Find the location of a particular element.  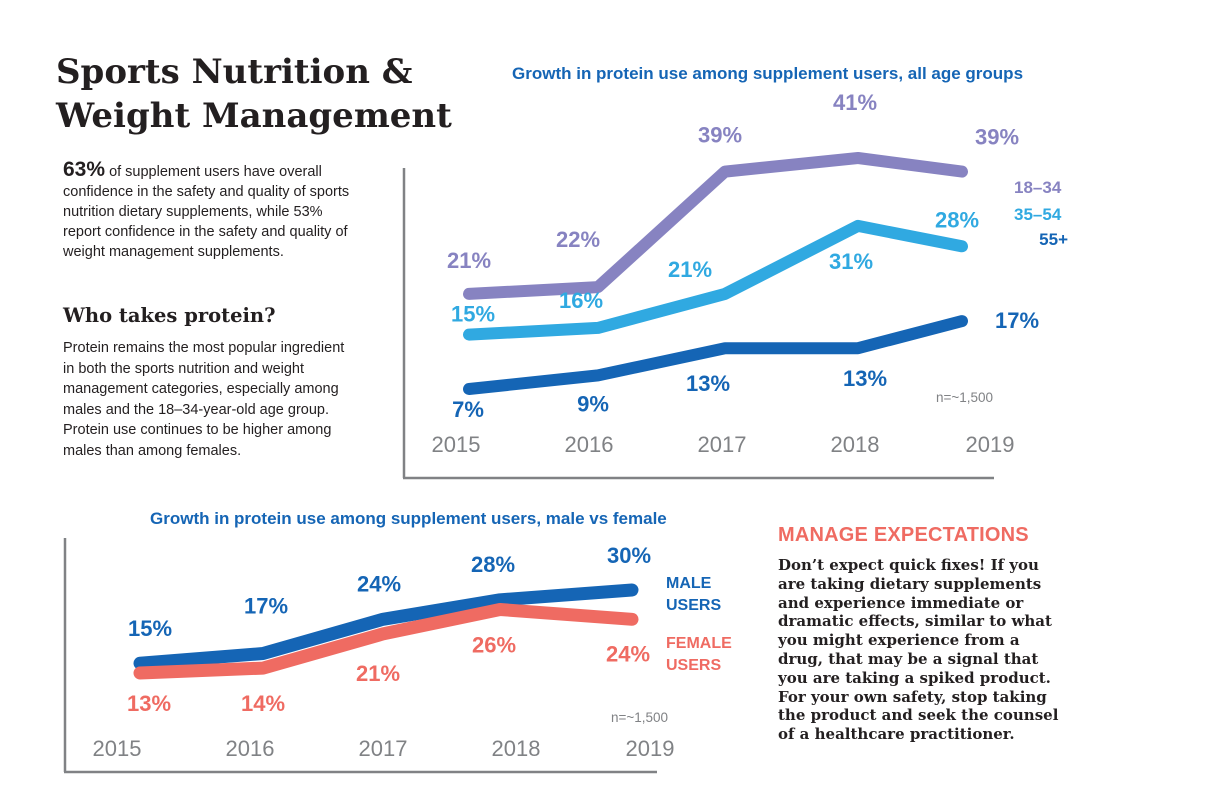

age-data-label-1-2: 21% is located at coordinates (690, 269).